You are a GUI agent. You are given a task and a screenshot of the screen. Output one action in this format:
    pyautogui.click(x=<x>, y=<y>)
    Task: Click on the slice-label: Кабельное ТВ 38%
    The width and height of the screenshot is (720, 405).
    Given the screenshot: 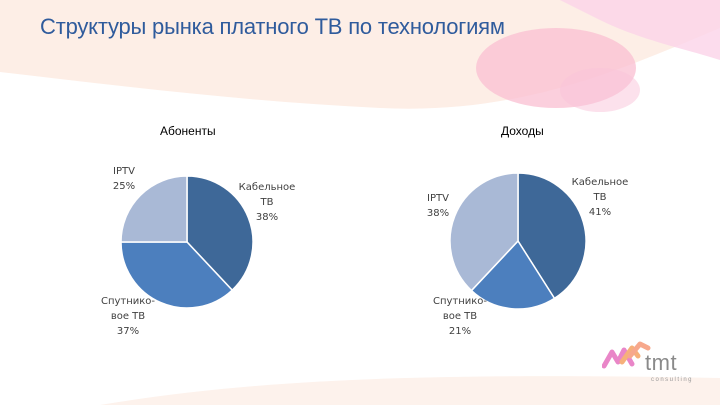 What is the action you would take?
    pyautogui.click(x=267, y=202)
    